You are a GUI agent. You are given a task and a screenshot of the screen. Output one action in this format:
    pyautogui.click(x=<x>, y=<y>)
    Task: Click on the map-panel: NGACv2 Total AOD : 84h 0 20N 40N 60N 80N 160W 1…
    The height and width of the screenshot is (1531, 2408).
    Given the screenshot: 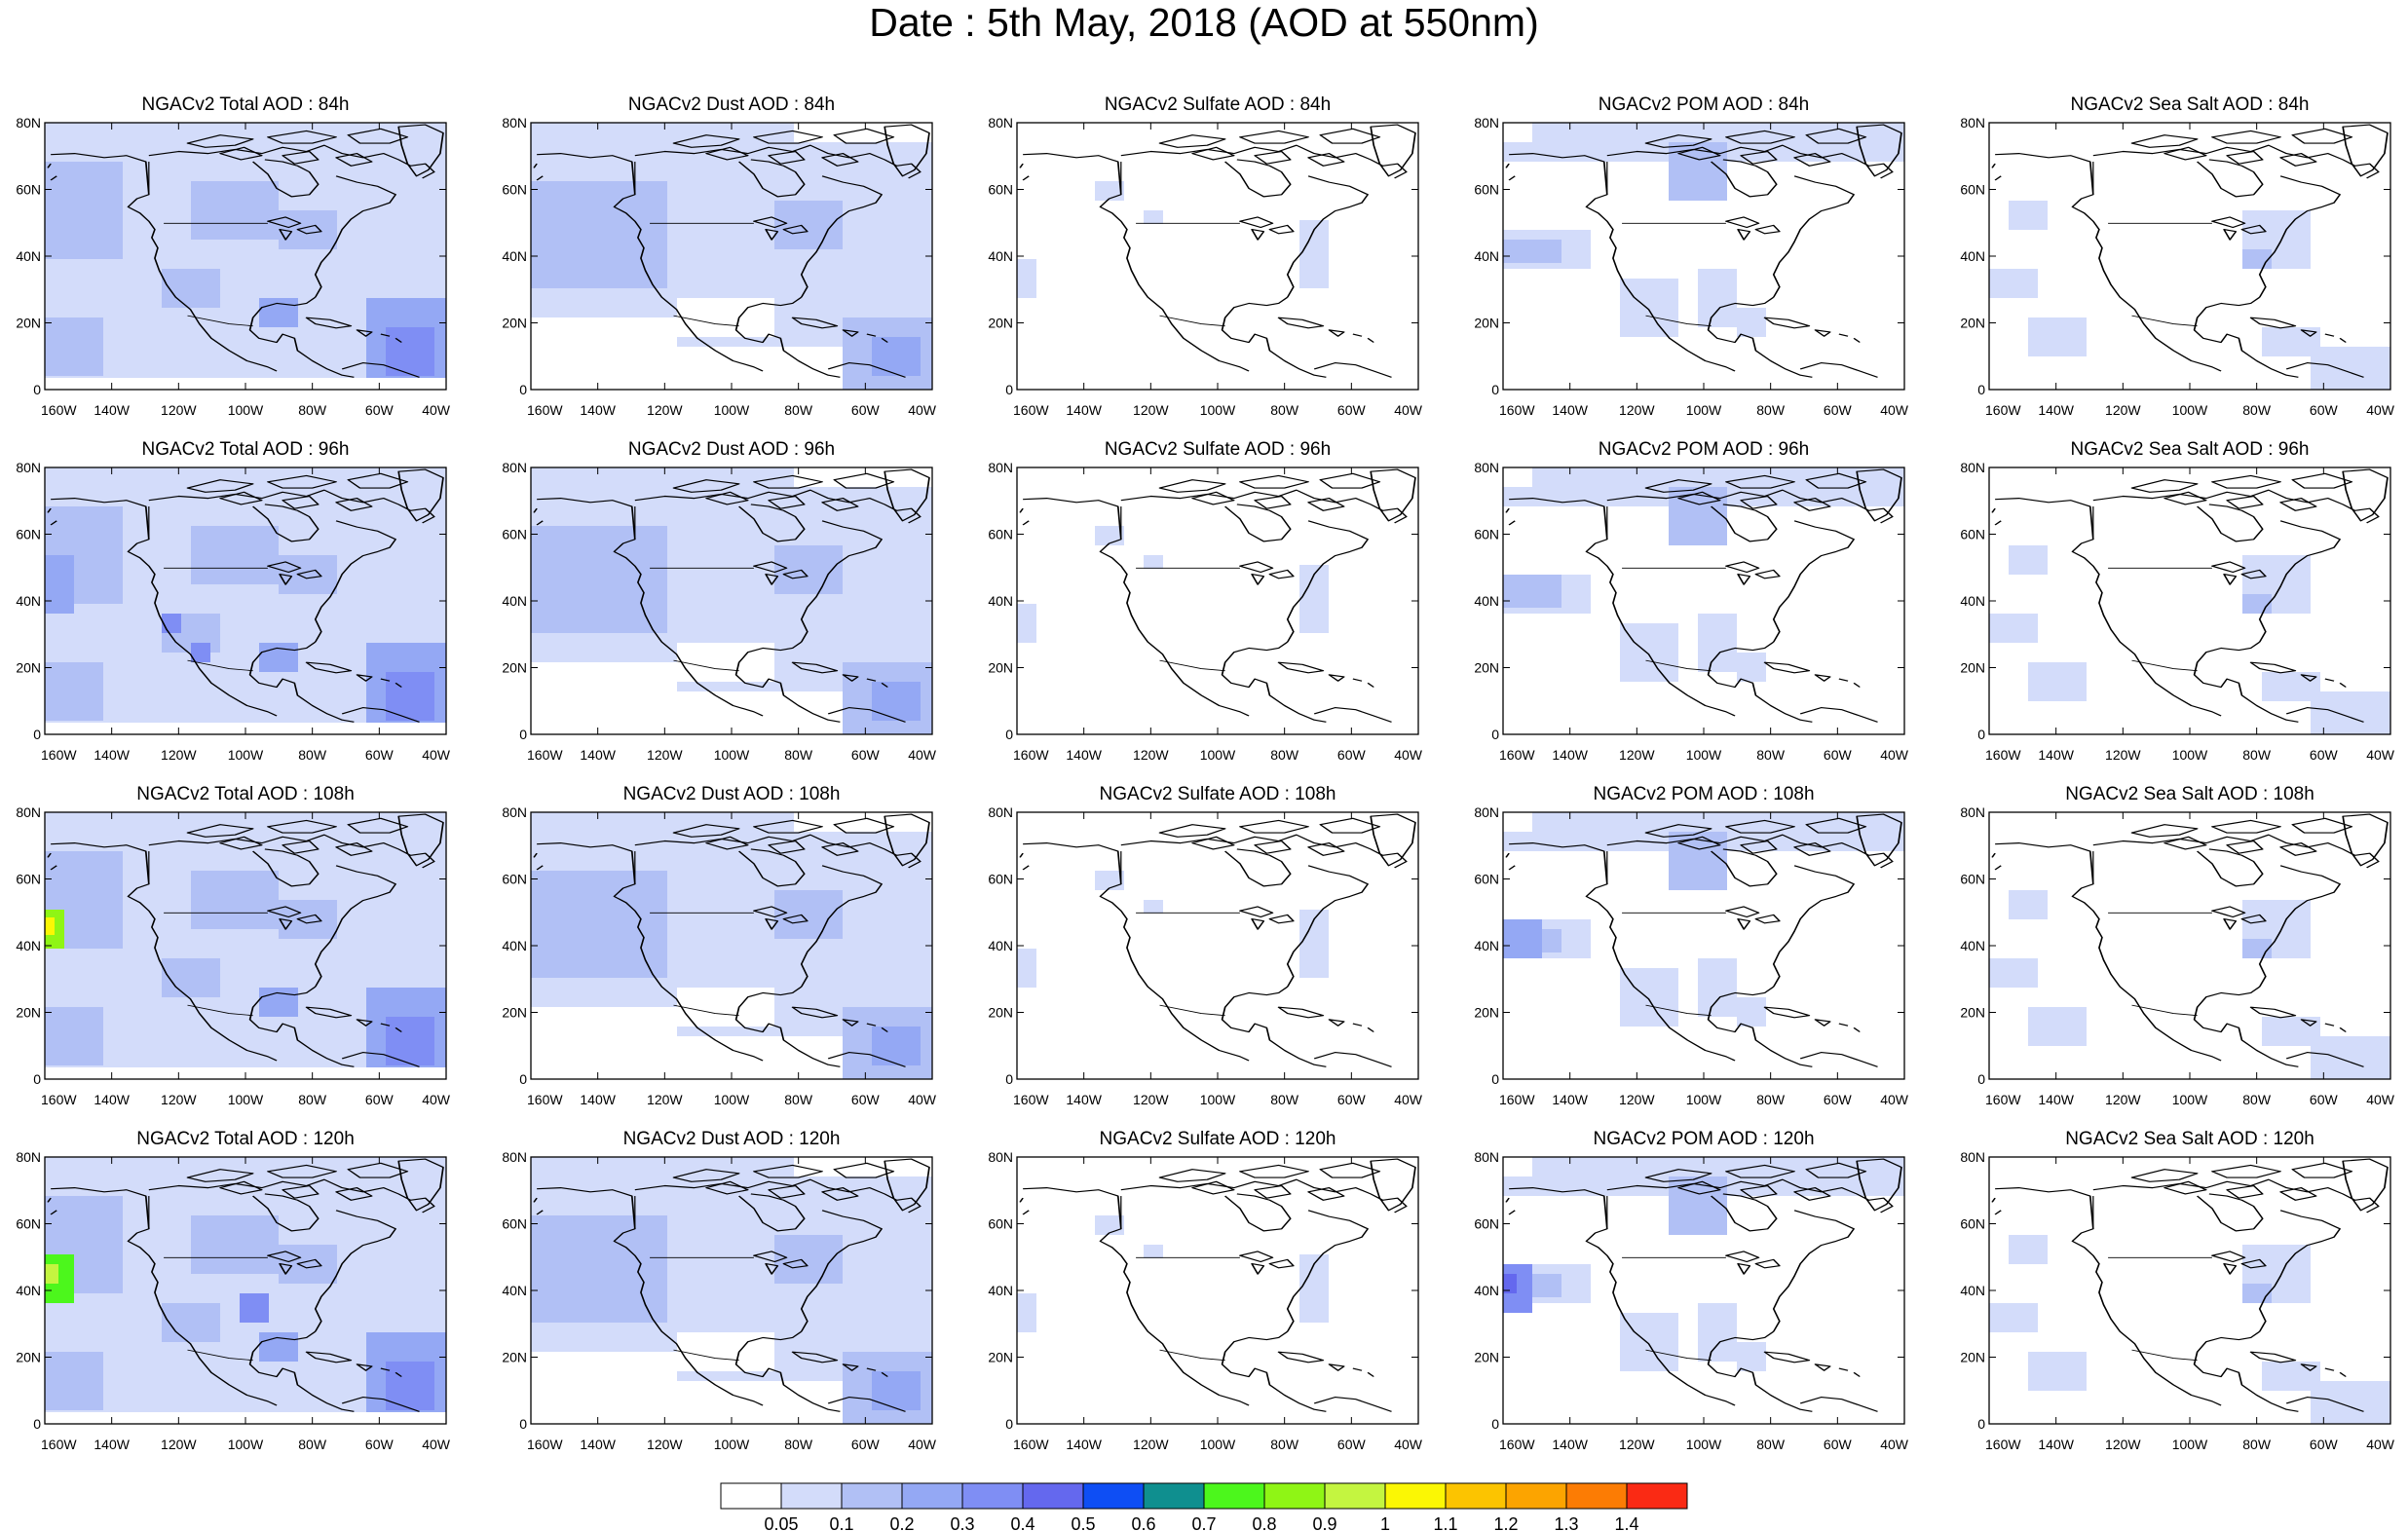 What is the action you would take?
    pyautogui.click(x=233, y=256)
    